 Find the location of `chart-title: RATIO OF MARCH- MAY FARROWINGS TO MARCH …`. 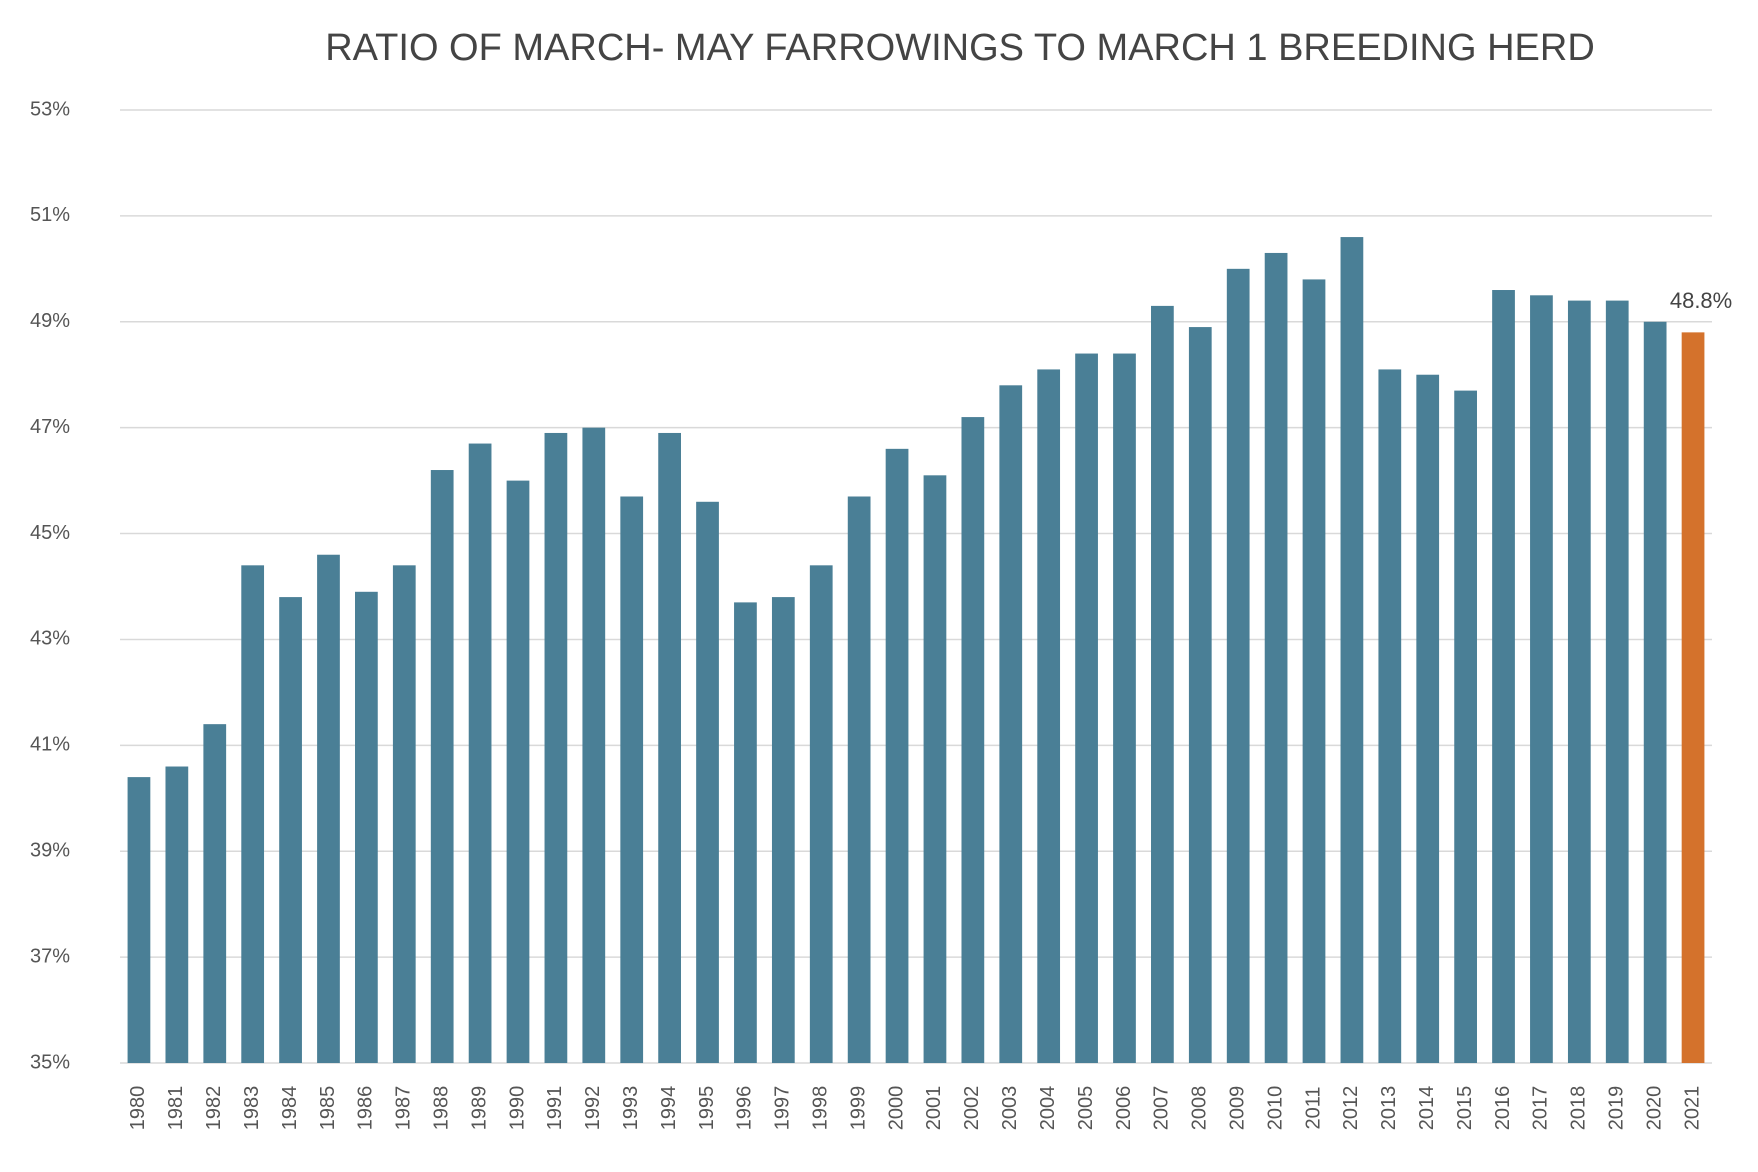

chart-title: RATIO OF MARCH- MAY FARROWINGS TO MARCH … is located at coordinates (960, 48).